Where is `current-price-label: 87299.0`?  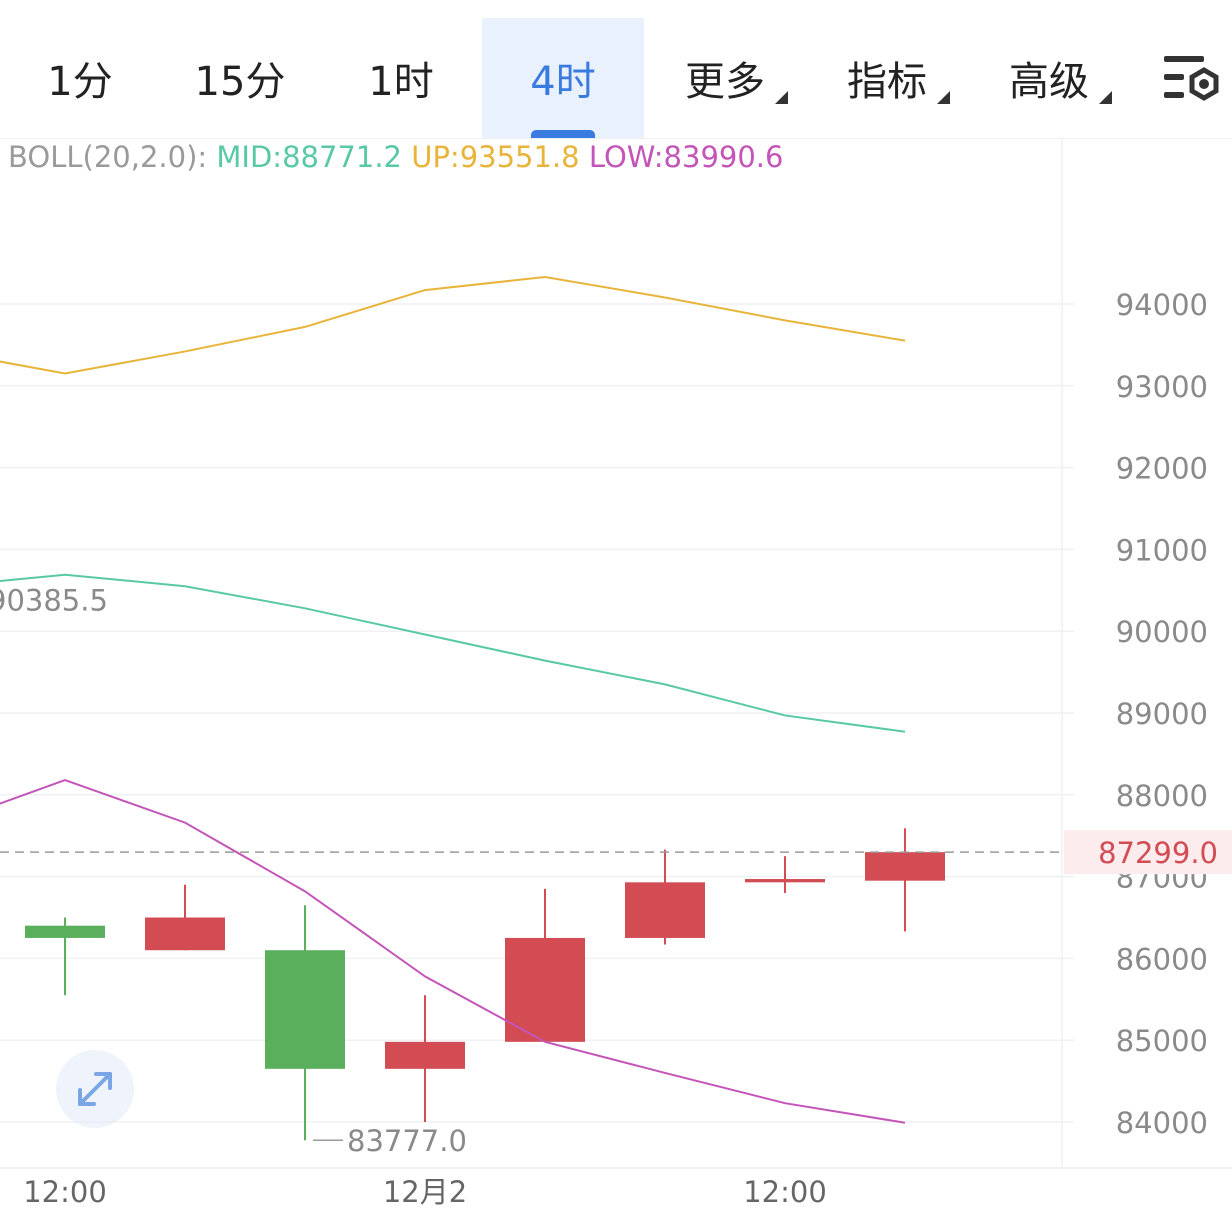
current-price-label: 87299.0 is located at coordinates (1158, 853).